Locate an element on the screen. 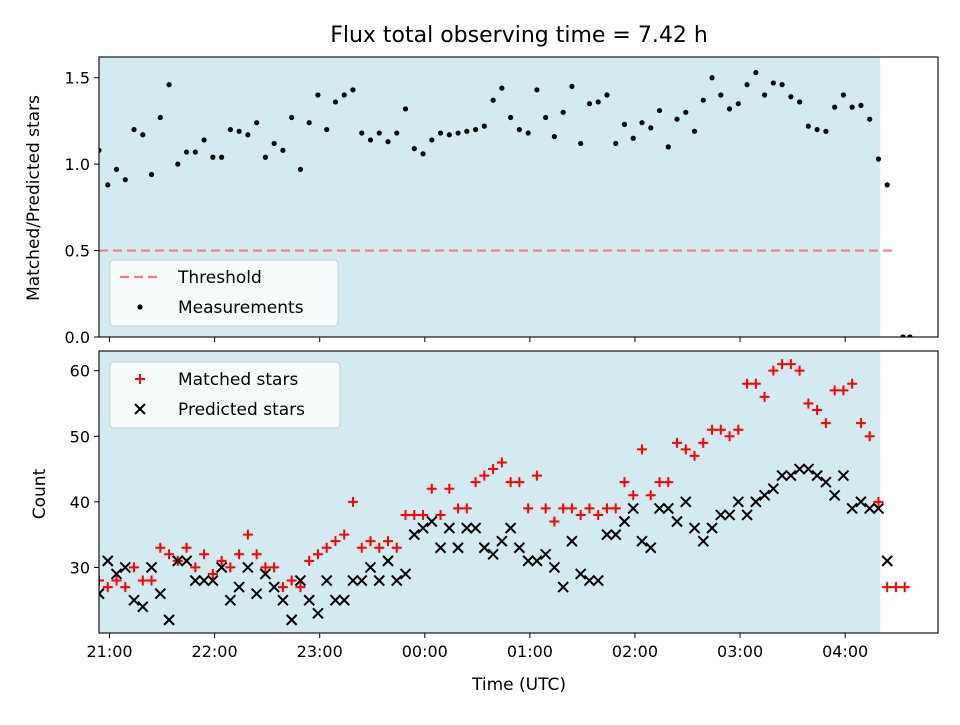 This screenshot has height=725, width=960. count-y-axis-label: Count is located at coordinates (40, 493).